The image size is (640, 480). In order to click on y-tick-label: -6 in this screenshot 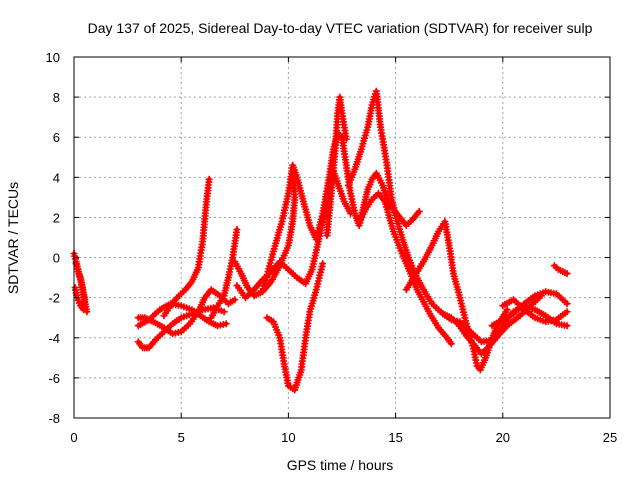, I will do `click(54, 378)`.